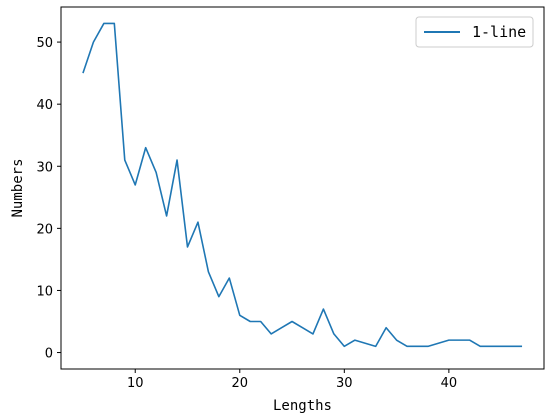 This screenshot has height=419, width=550. What do you see at coordinates (302, 406) in the screenshot?
I see `x-axis-title: Lengths` at bounding box center [302, 406].